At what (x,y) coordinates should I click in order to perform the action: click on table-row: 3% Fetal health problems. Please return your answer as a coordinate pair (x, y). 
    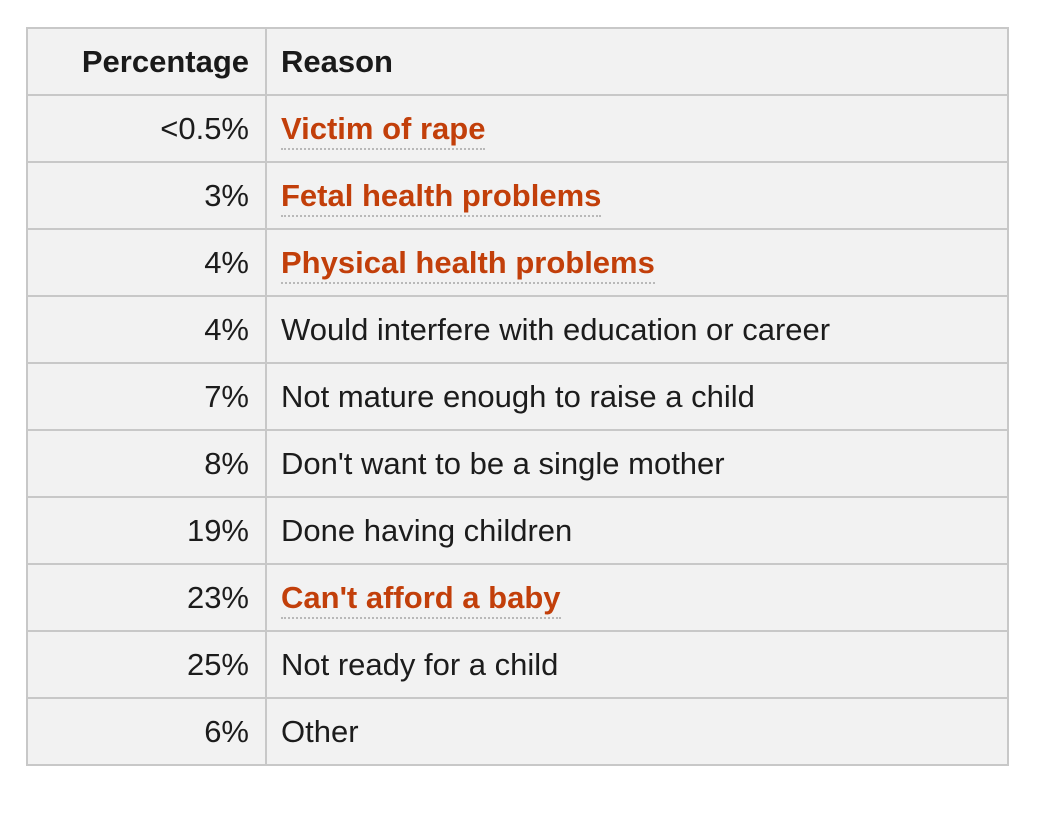
    Looking at the image, I should click on (517, 195).